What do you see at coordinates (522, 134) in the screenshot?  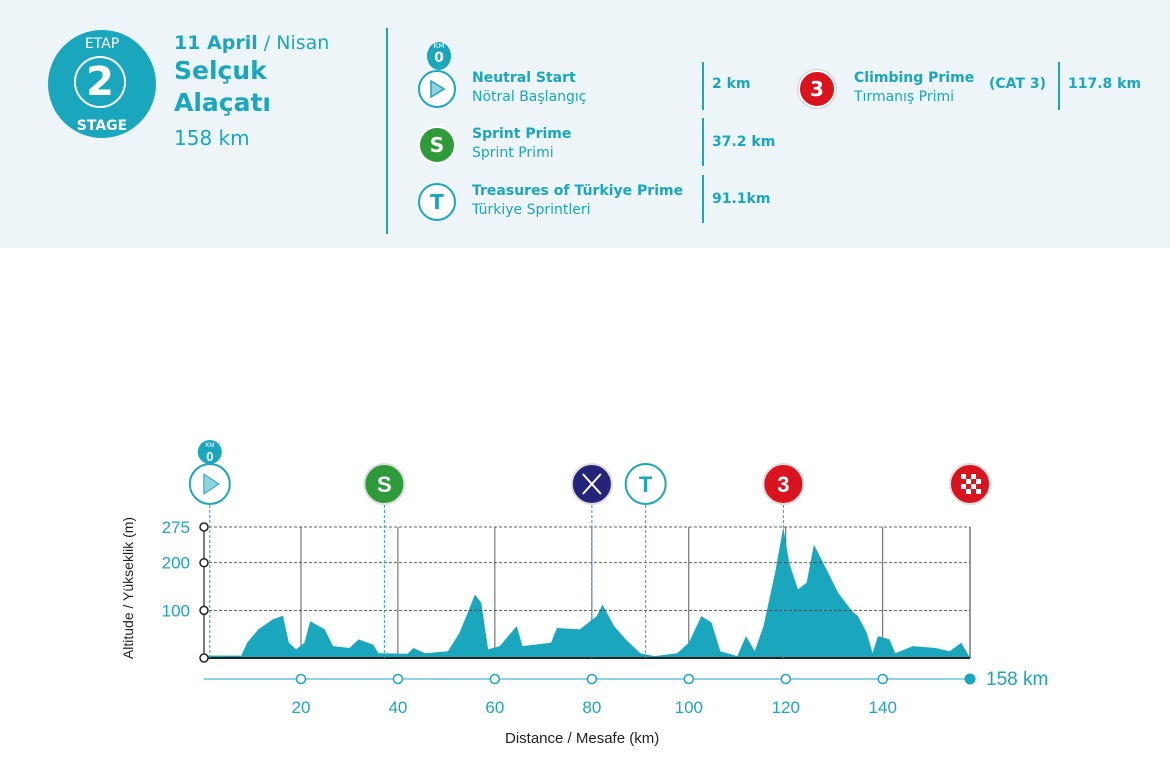 I see `legend-title: Sprint Prime` at bounding box center [522, 134].